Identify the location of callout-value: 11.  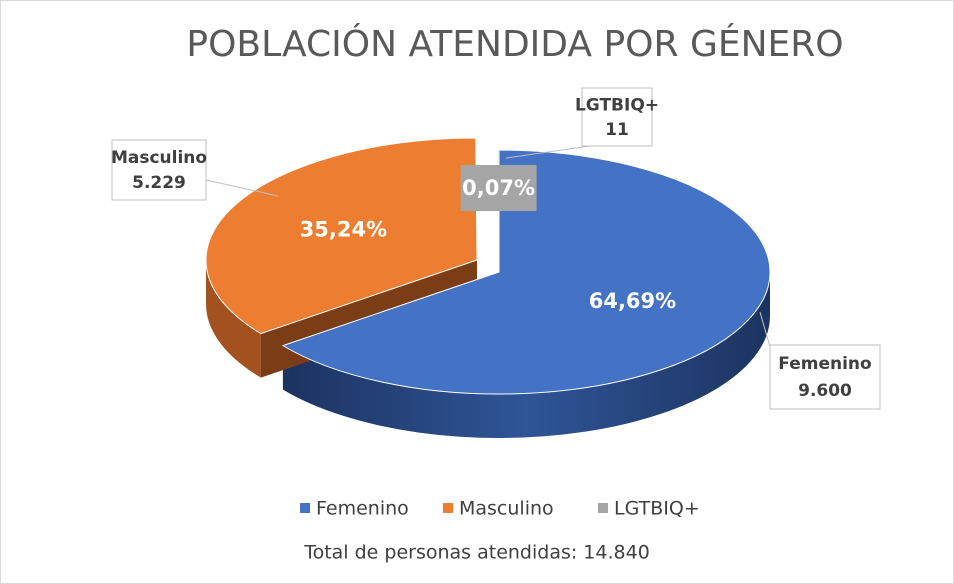
(617, 130).